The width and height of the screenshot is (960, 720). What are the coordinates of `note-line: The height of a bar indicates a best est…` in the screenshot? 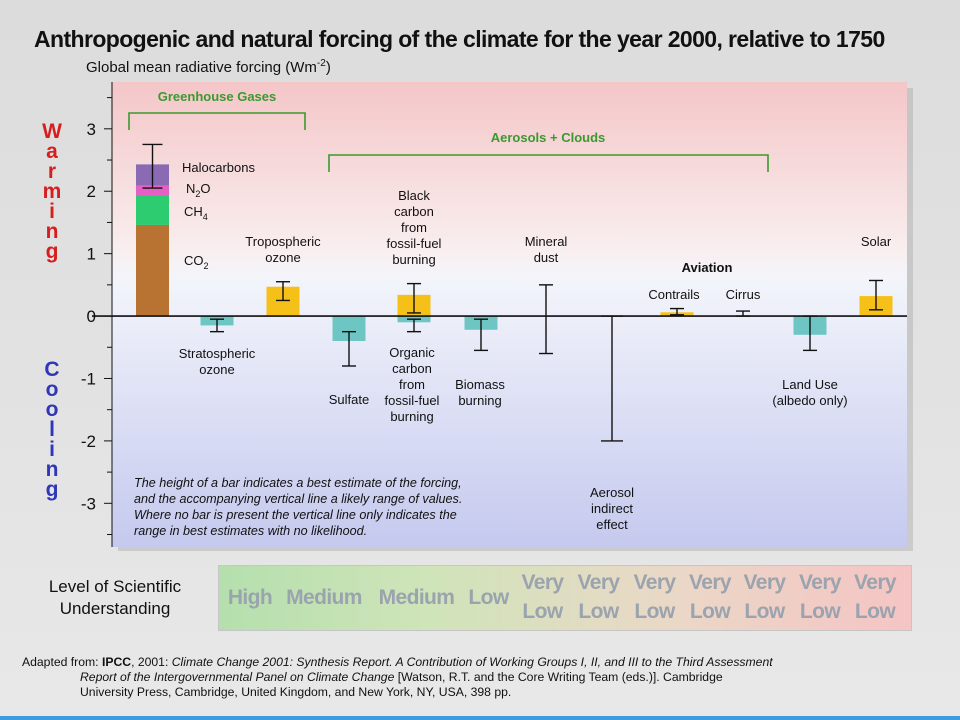 It's located at (298, 483).